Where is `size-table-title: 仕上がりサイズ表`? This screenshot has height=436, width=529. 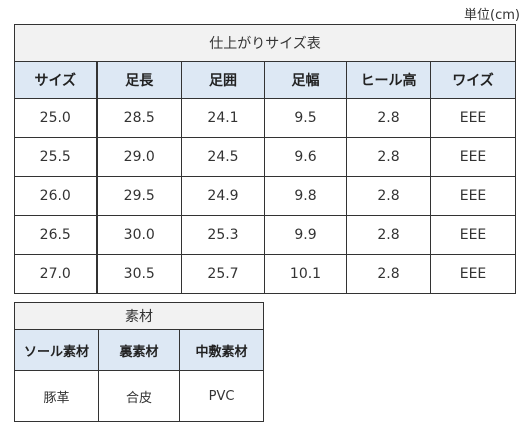
size-table-title: 仕上がりサイズ表 is located at coordinates (265, 43).